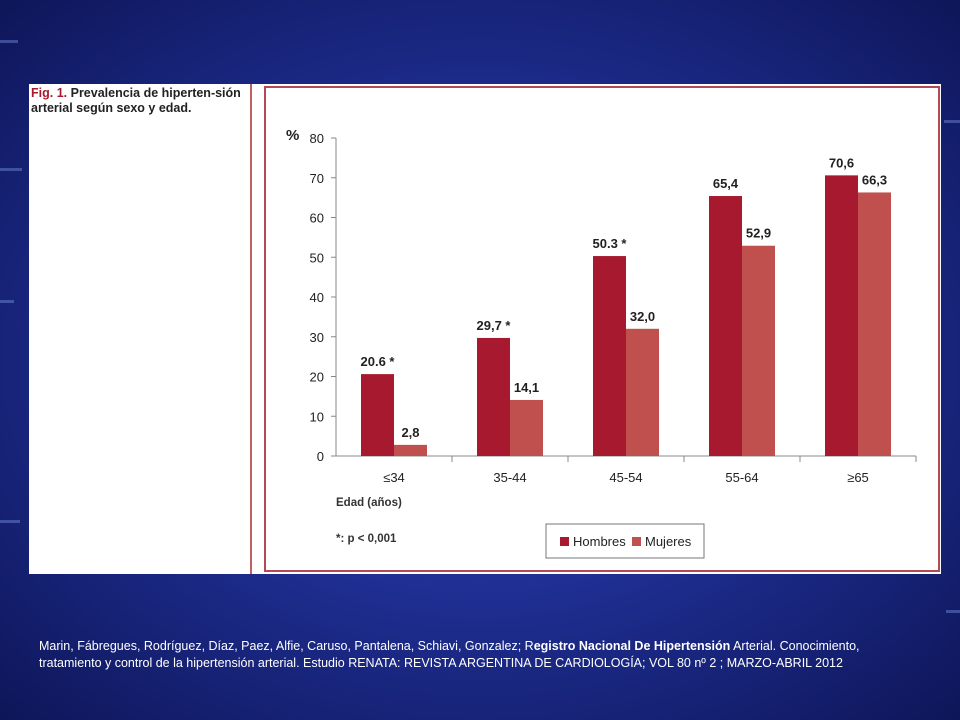  Describe the element at coordinates (378, 361) in the screenshot. I see `data-label: 20.6 *` at that location.